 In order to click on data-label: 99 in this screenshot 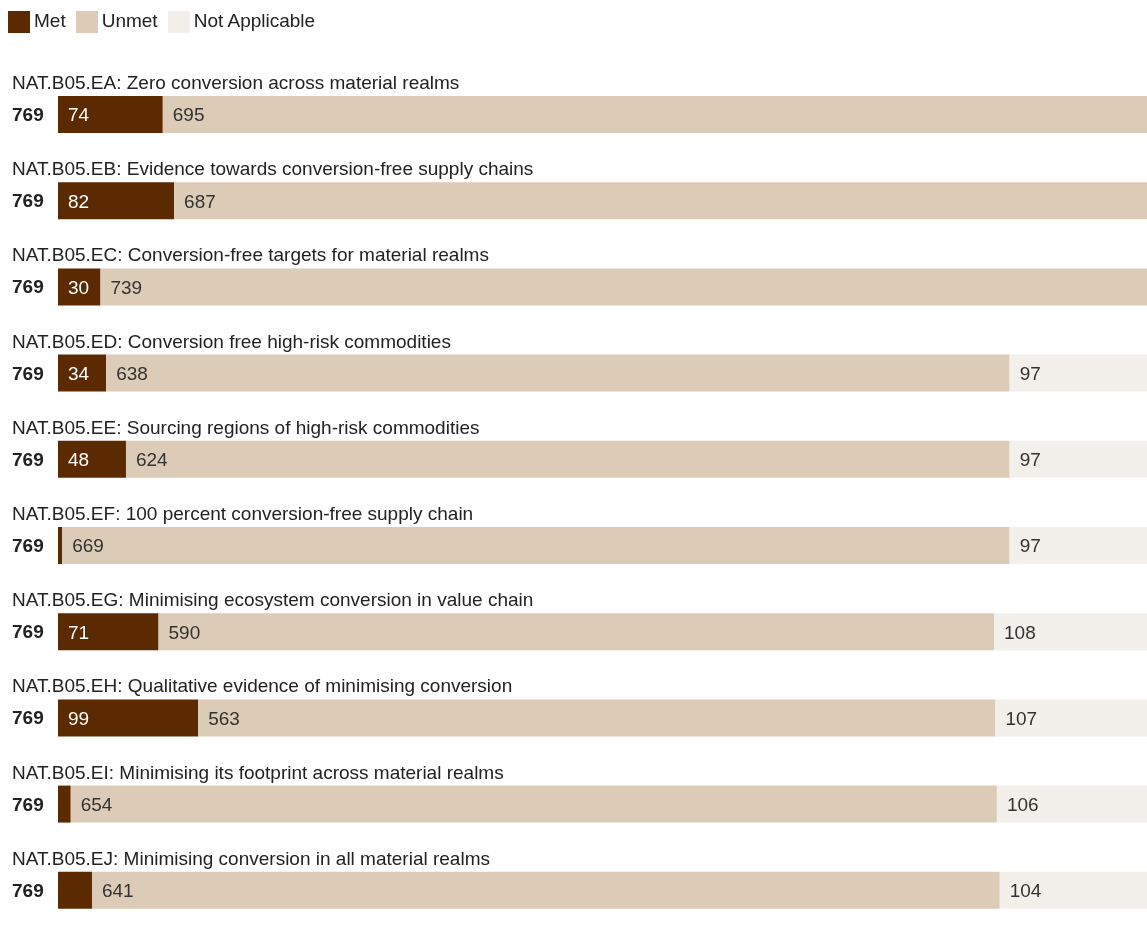, I will do `click(79, 718)`.